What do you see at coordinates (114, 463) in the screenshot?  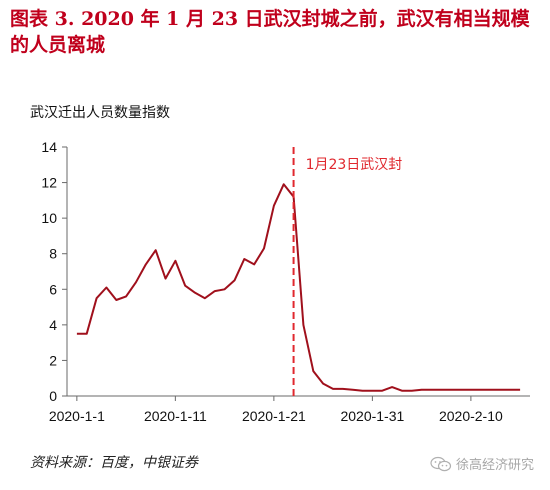 I see `source-note: 资料来源：百度，中银证券` at bounding box center [114, 463].